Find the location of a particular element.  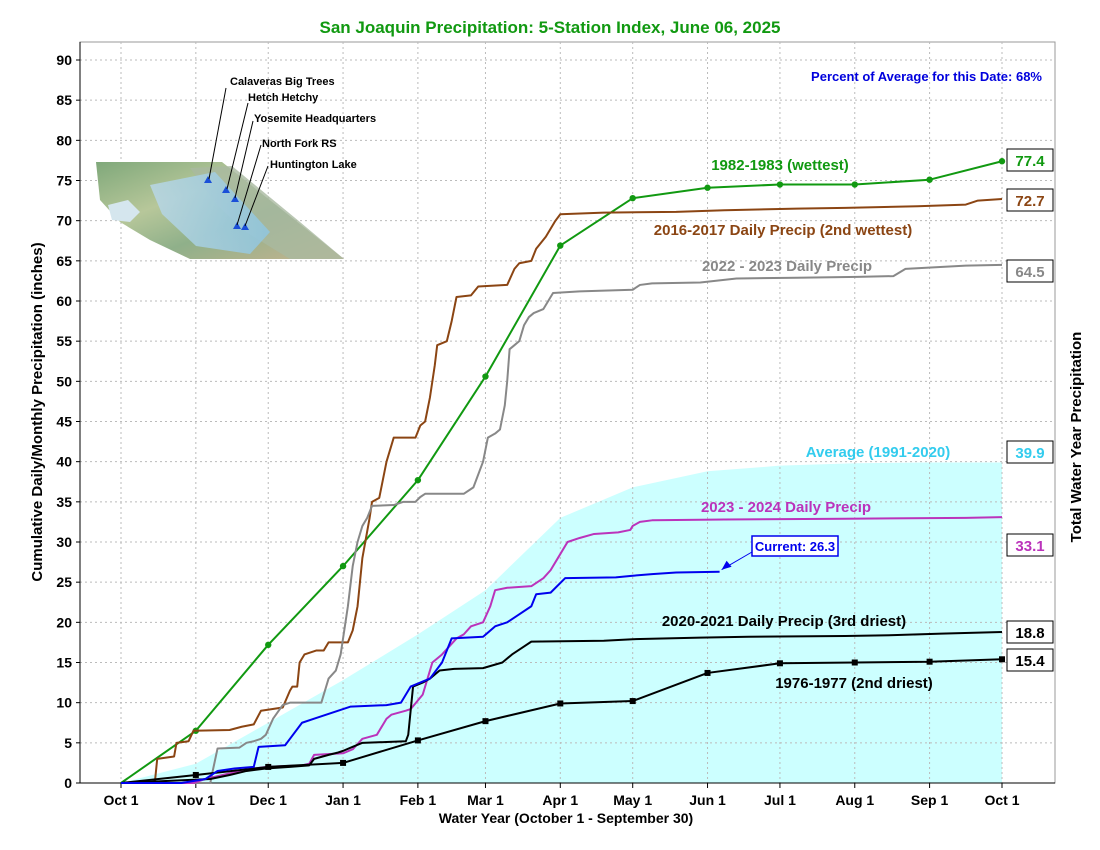

series-total-0-box is located at coordinates (1030, 160).